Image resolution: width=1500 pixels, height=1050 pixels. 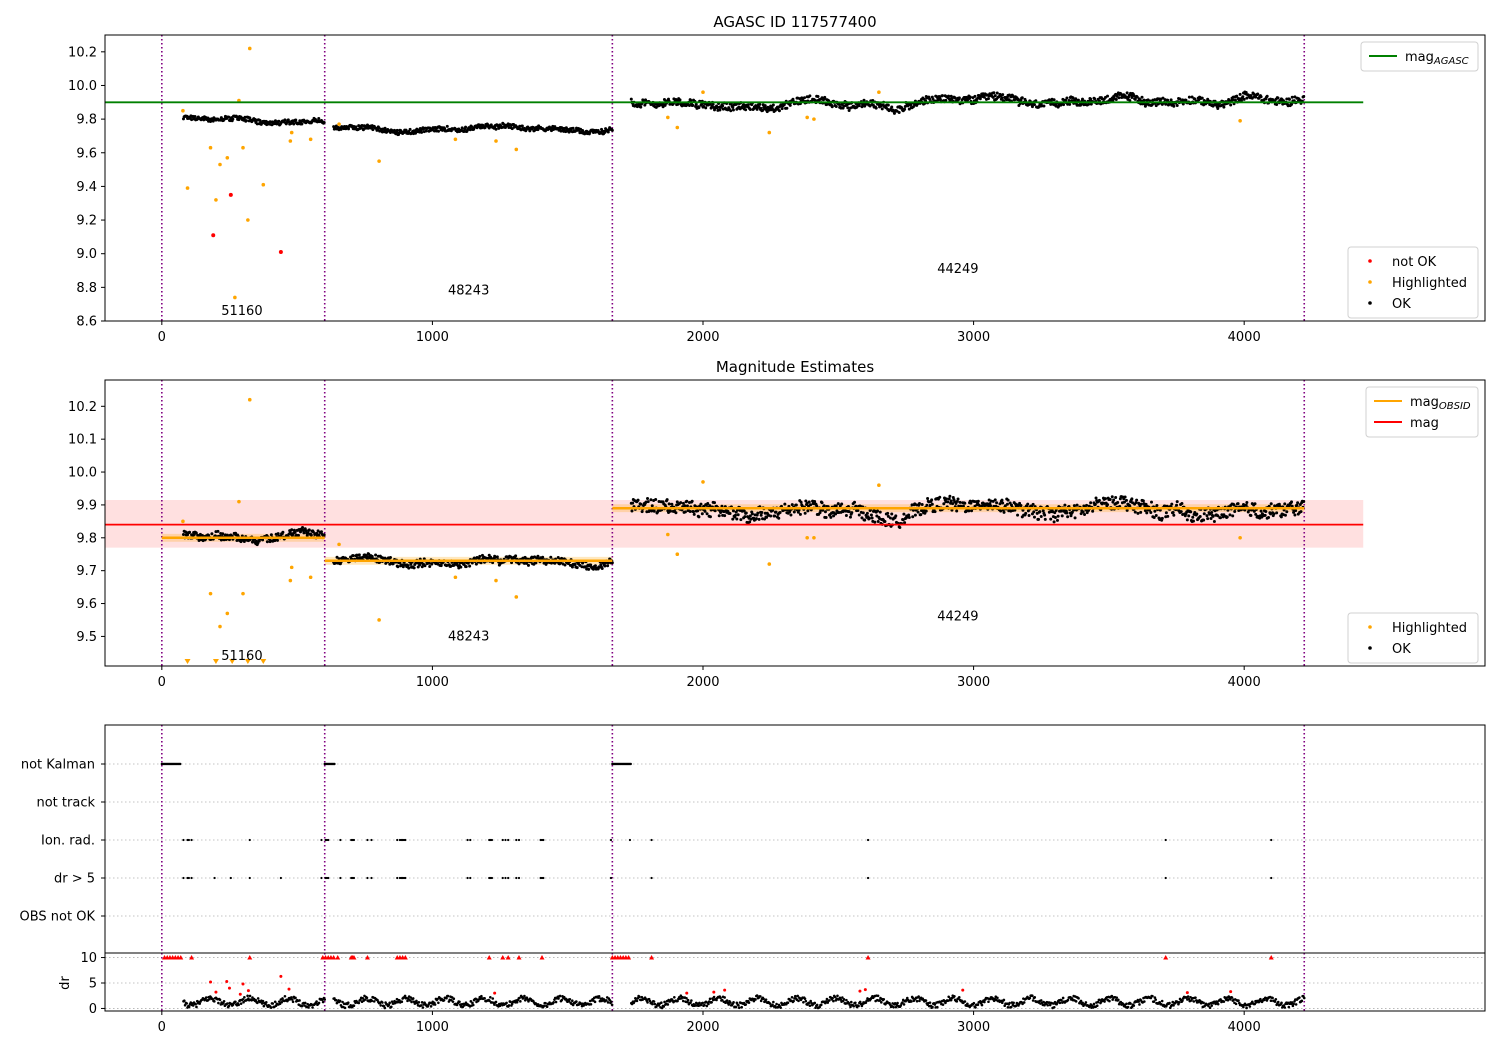 What do you see at coordinates (86, 153) in the screenshot?
I see `y-tick-label: 9.6` at bounding box center [86, 153].